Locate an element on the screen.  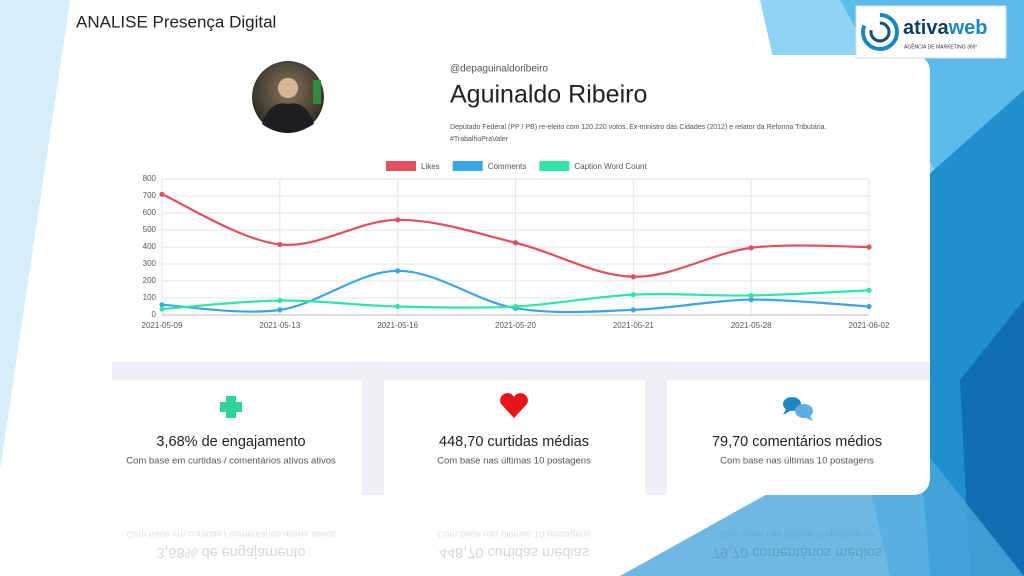
y-tick-label: 200 is located at coordinates (150, 280).